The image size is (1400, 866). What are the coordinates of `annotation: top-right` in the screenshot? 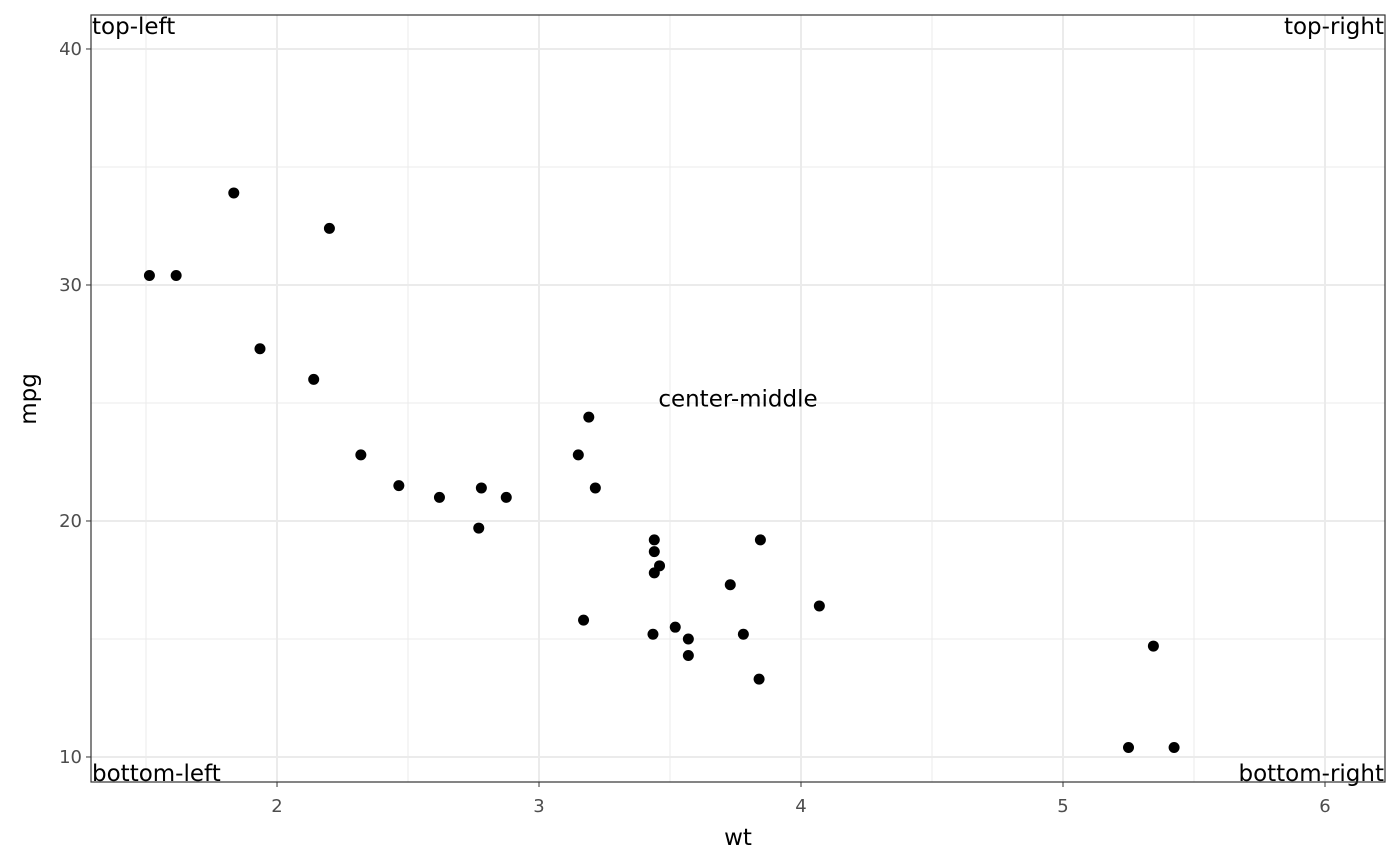 It's located at (1334, 27).